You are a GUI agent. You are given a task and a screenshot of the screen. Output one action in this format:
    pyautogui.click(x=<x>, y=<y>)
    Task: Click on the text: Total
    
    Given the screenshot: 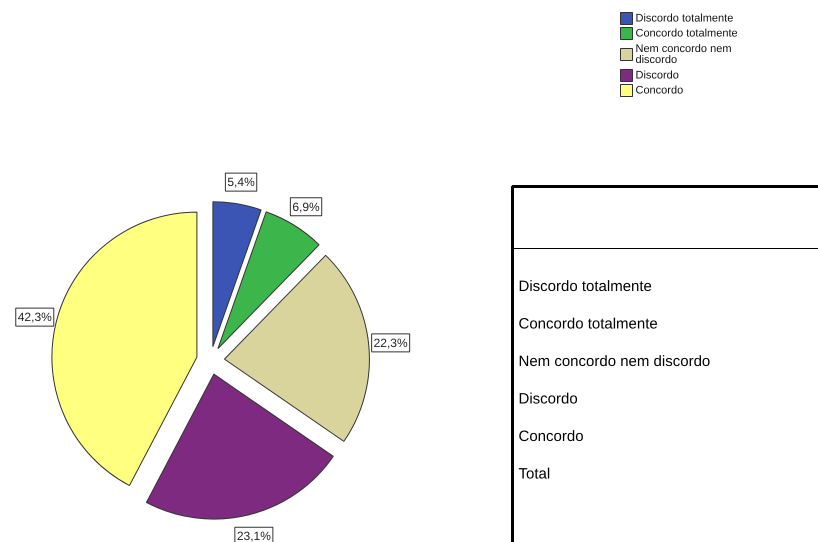 What is the action you would take?
    pyautogui.click(x=534, y=474)
    